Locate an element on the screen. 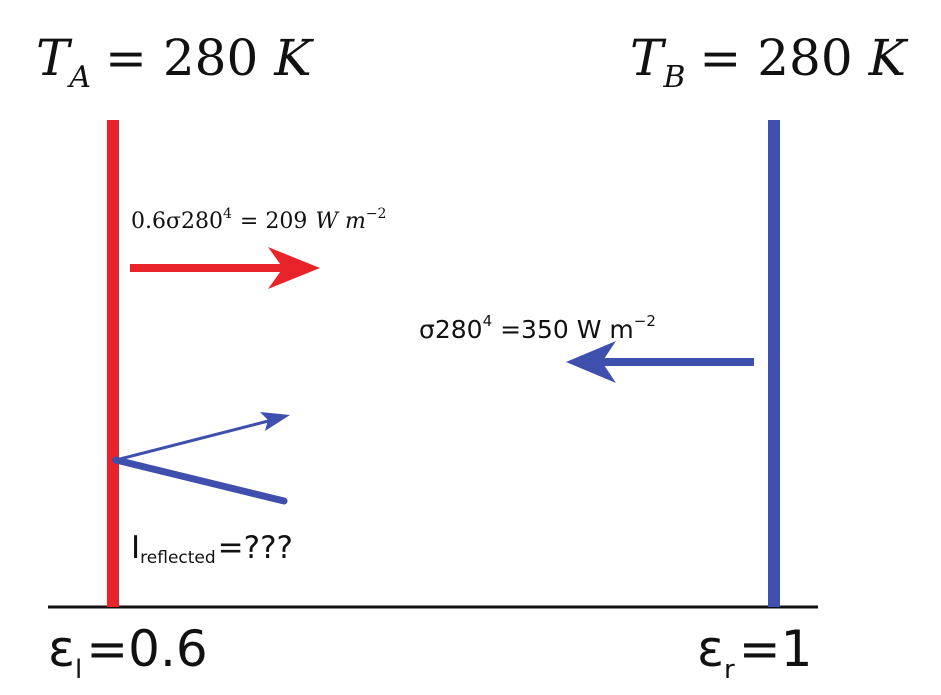  reflection-arrowhead is located at coordinates (275, 421).